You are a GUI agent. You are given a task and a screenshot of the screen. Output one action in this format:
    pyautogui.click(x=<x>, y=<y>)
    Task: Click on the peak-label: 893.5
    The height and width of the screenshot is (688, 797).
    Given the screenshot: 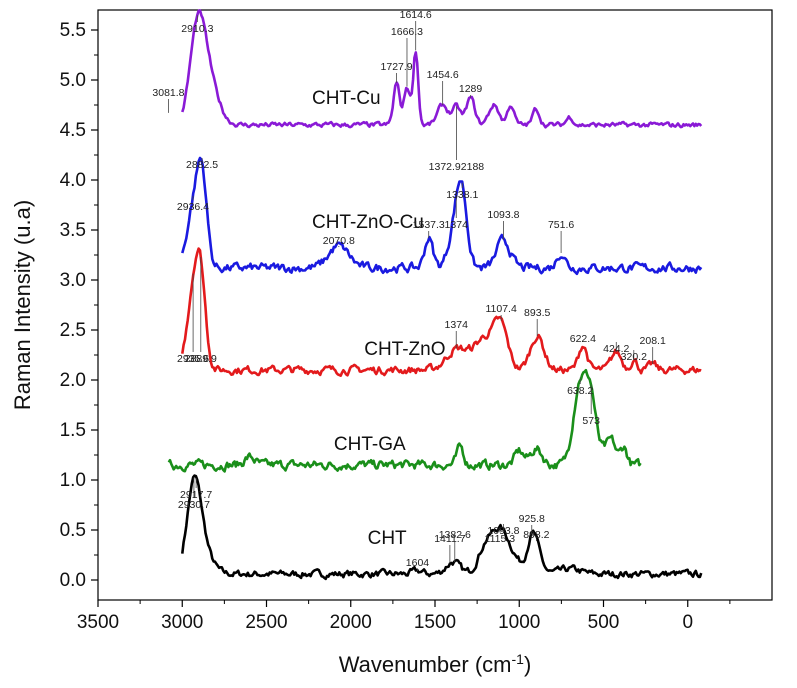 What is the action you would take?
    pyautogui.click(x=537, y=313)
    